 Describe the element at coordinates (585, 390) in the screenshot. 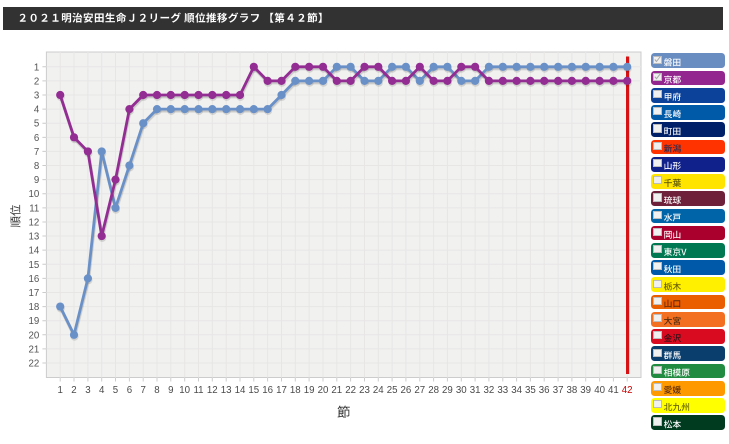

I see `svg-text: 39` at that location.